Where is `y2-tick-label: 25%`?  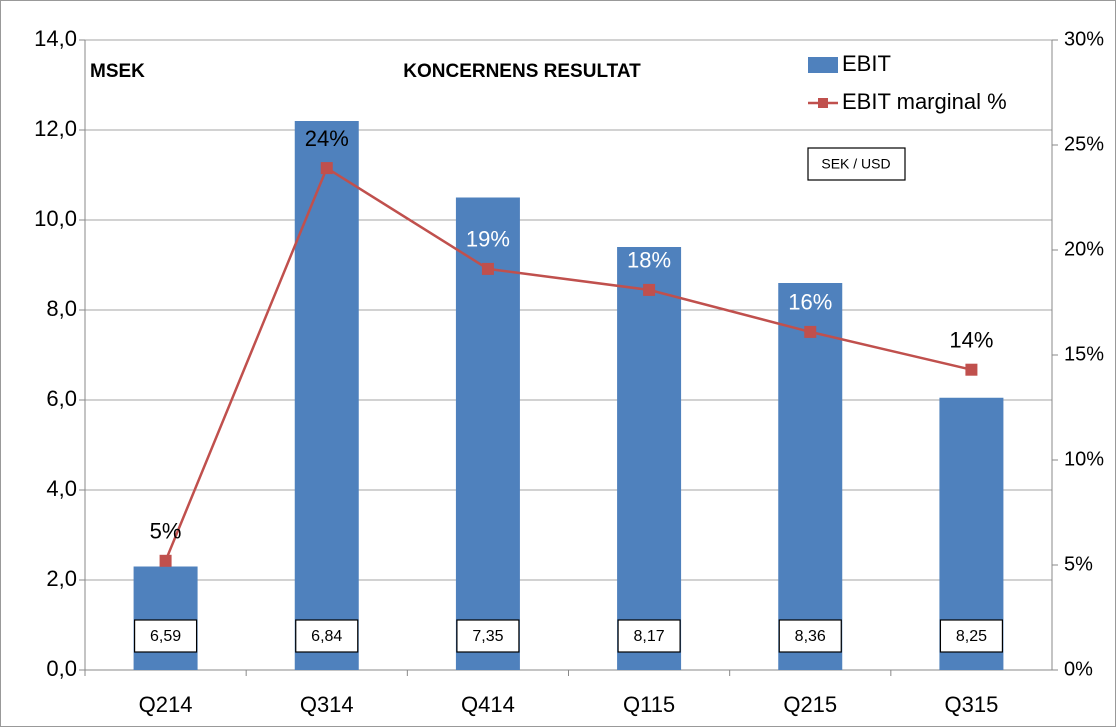 y2-tick-label: 25% is located at coordinates (1084, 144).